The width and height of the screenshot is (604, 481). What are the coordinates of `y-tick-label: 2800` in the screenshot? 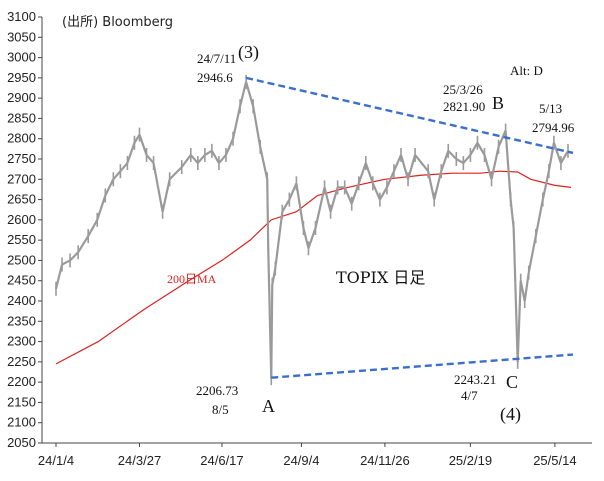 It's located at (21, 138).